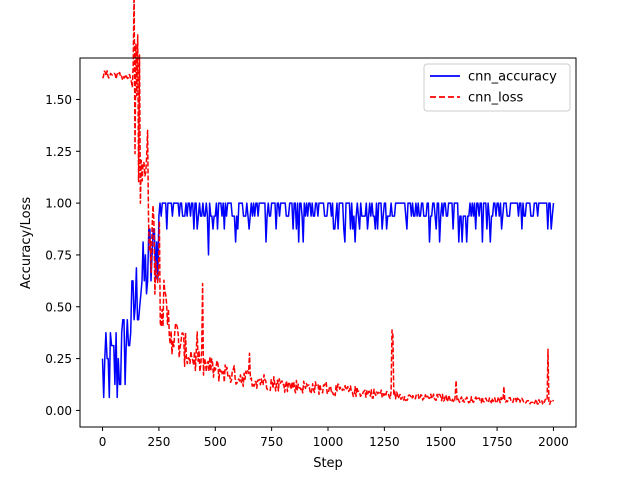 This screenshot has width=640, height=484. What do you see at coordinates (328, 463) in the screenshot?
I see `x-axis-label: Step` at bounding box center [328, 463].